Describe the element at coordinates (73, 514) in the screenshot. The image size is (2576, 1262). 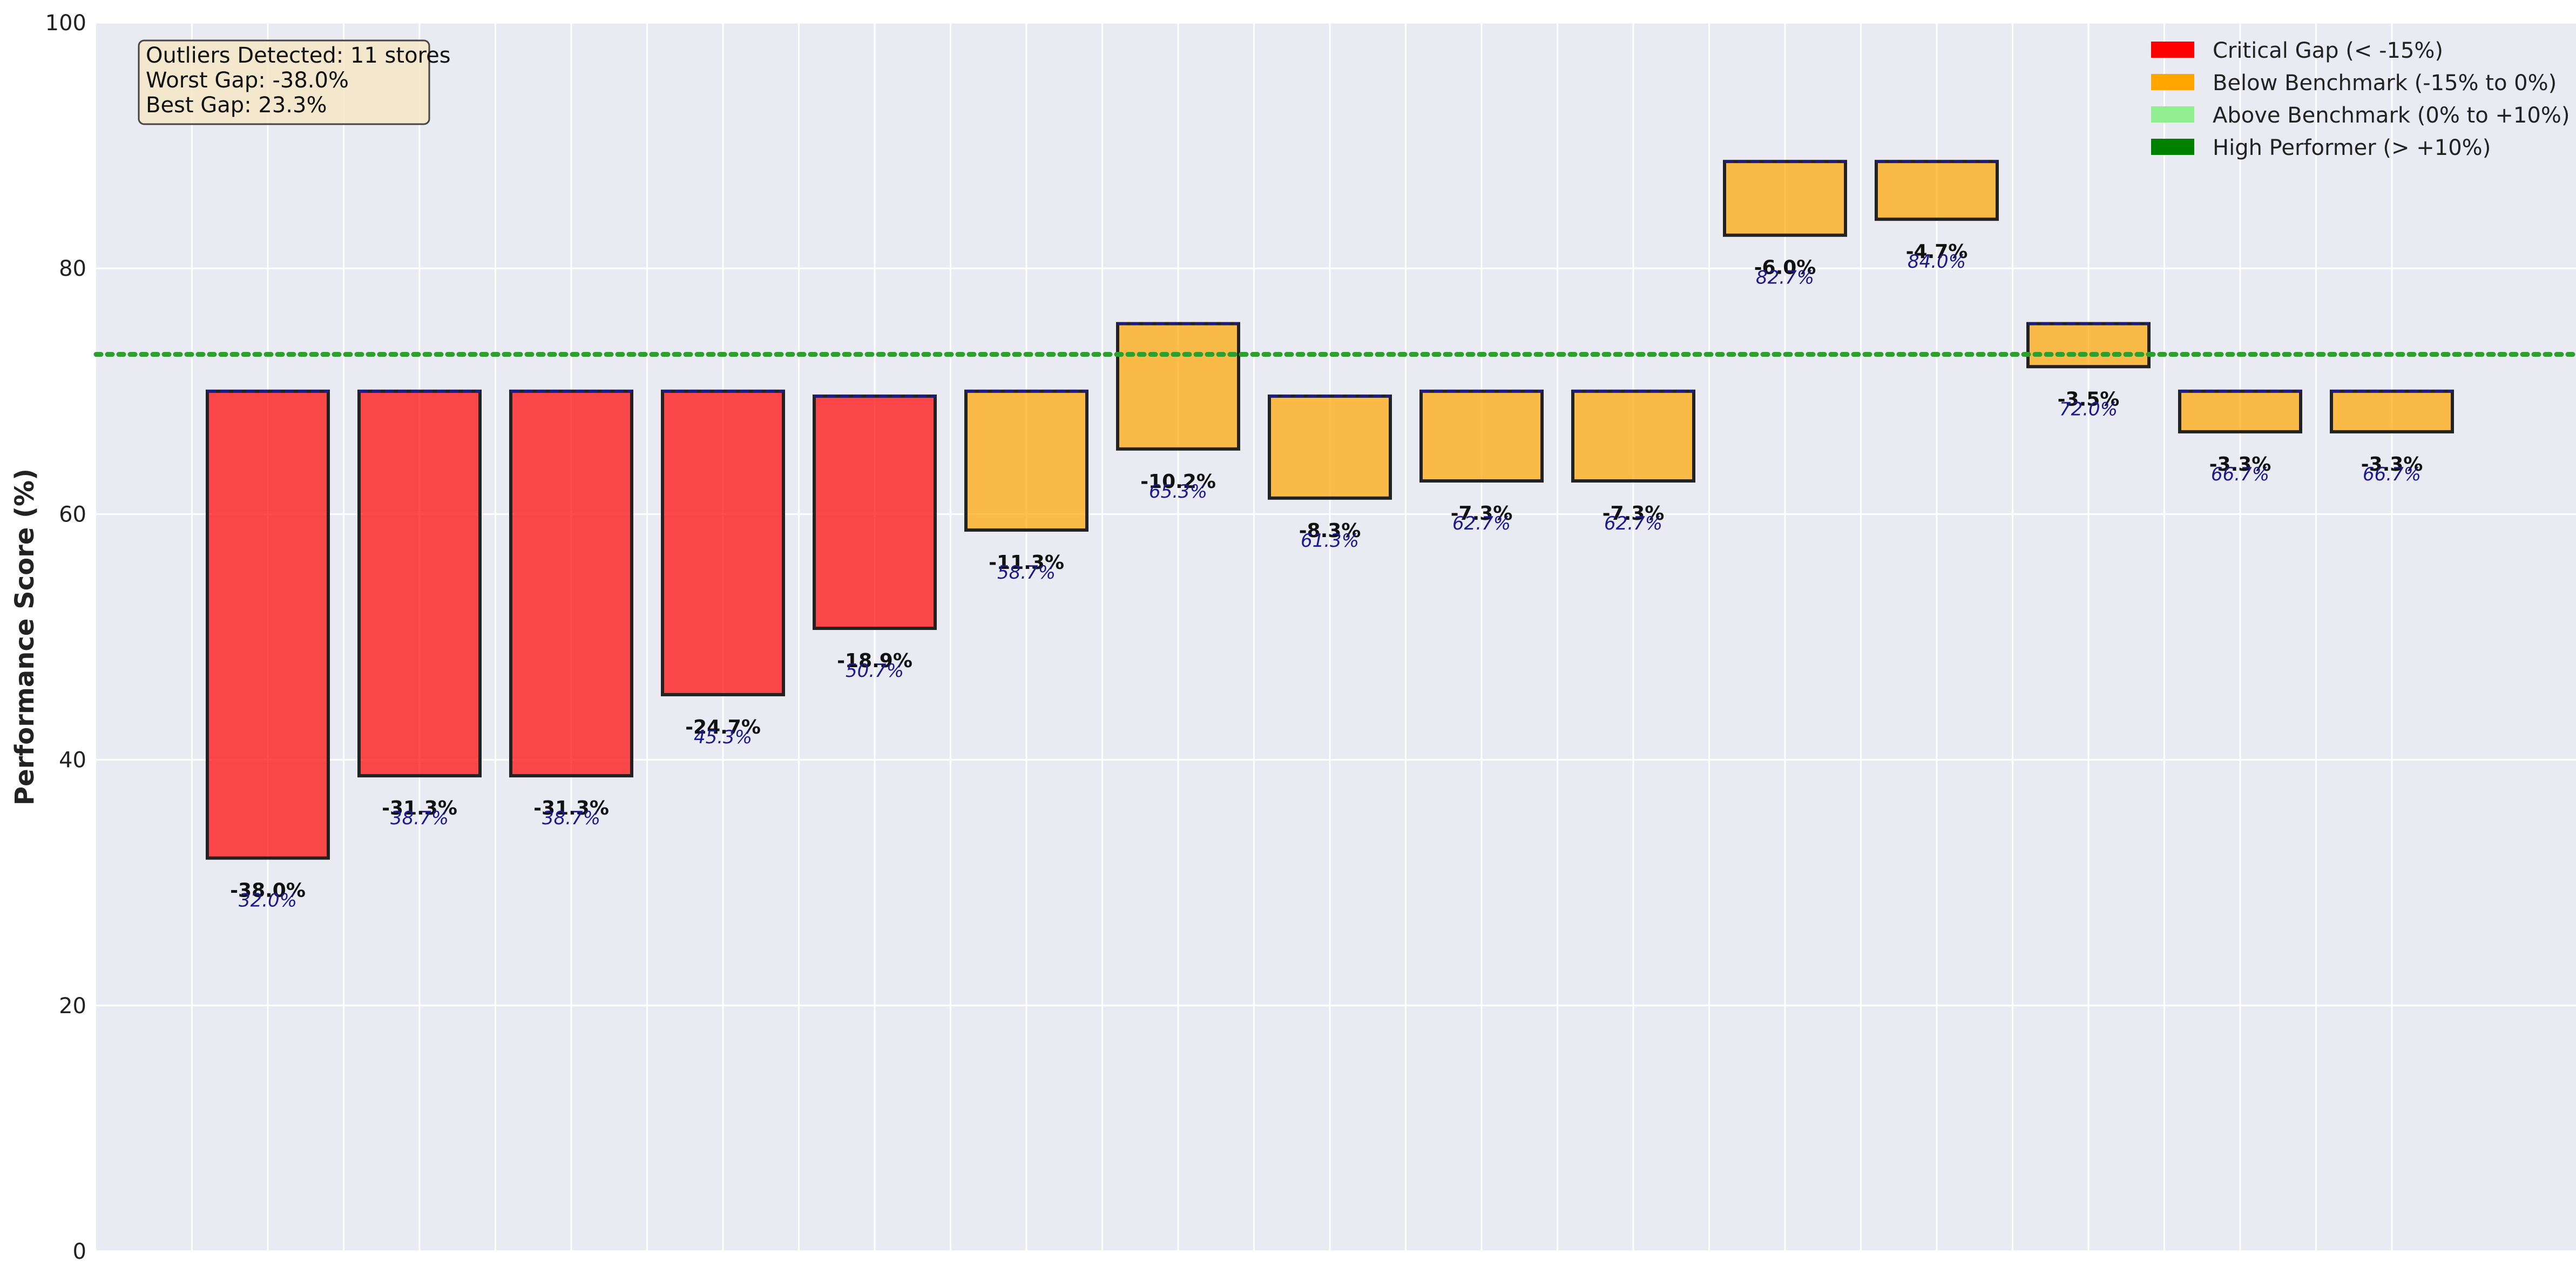
I see `y-tick-label: 60` at that location.